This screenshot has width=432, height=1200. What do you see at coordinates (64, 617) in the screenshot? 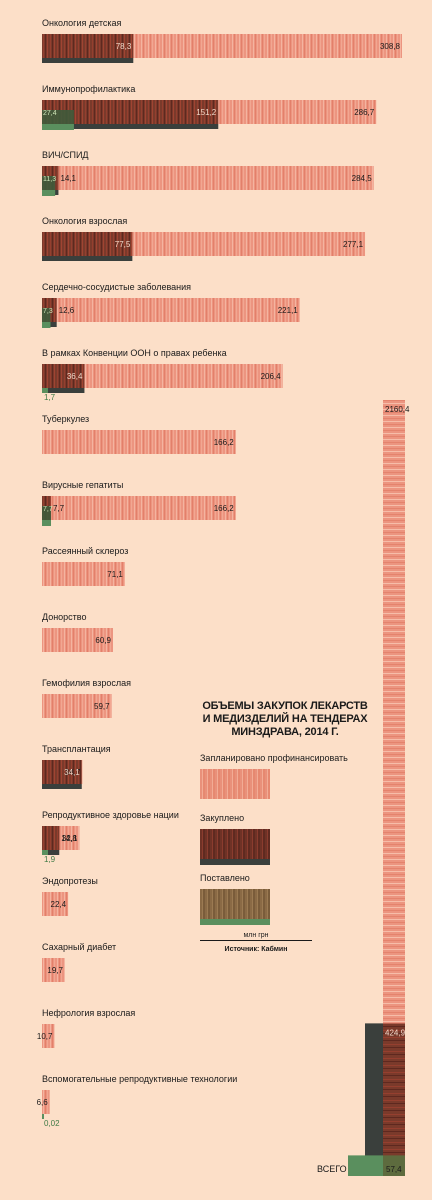
I see `category-label: Донорство` at bounding box center [64, 617].